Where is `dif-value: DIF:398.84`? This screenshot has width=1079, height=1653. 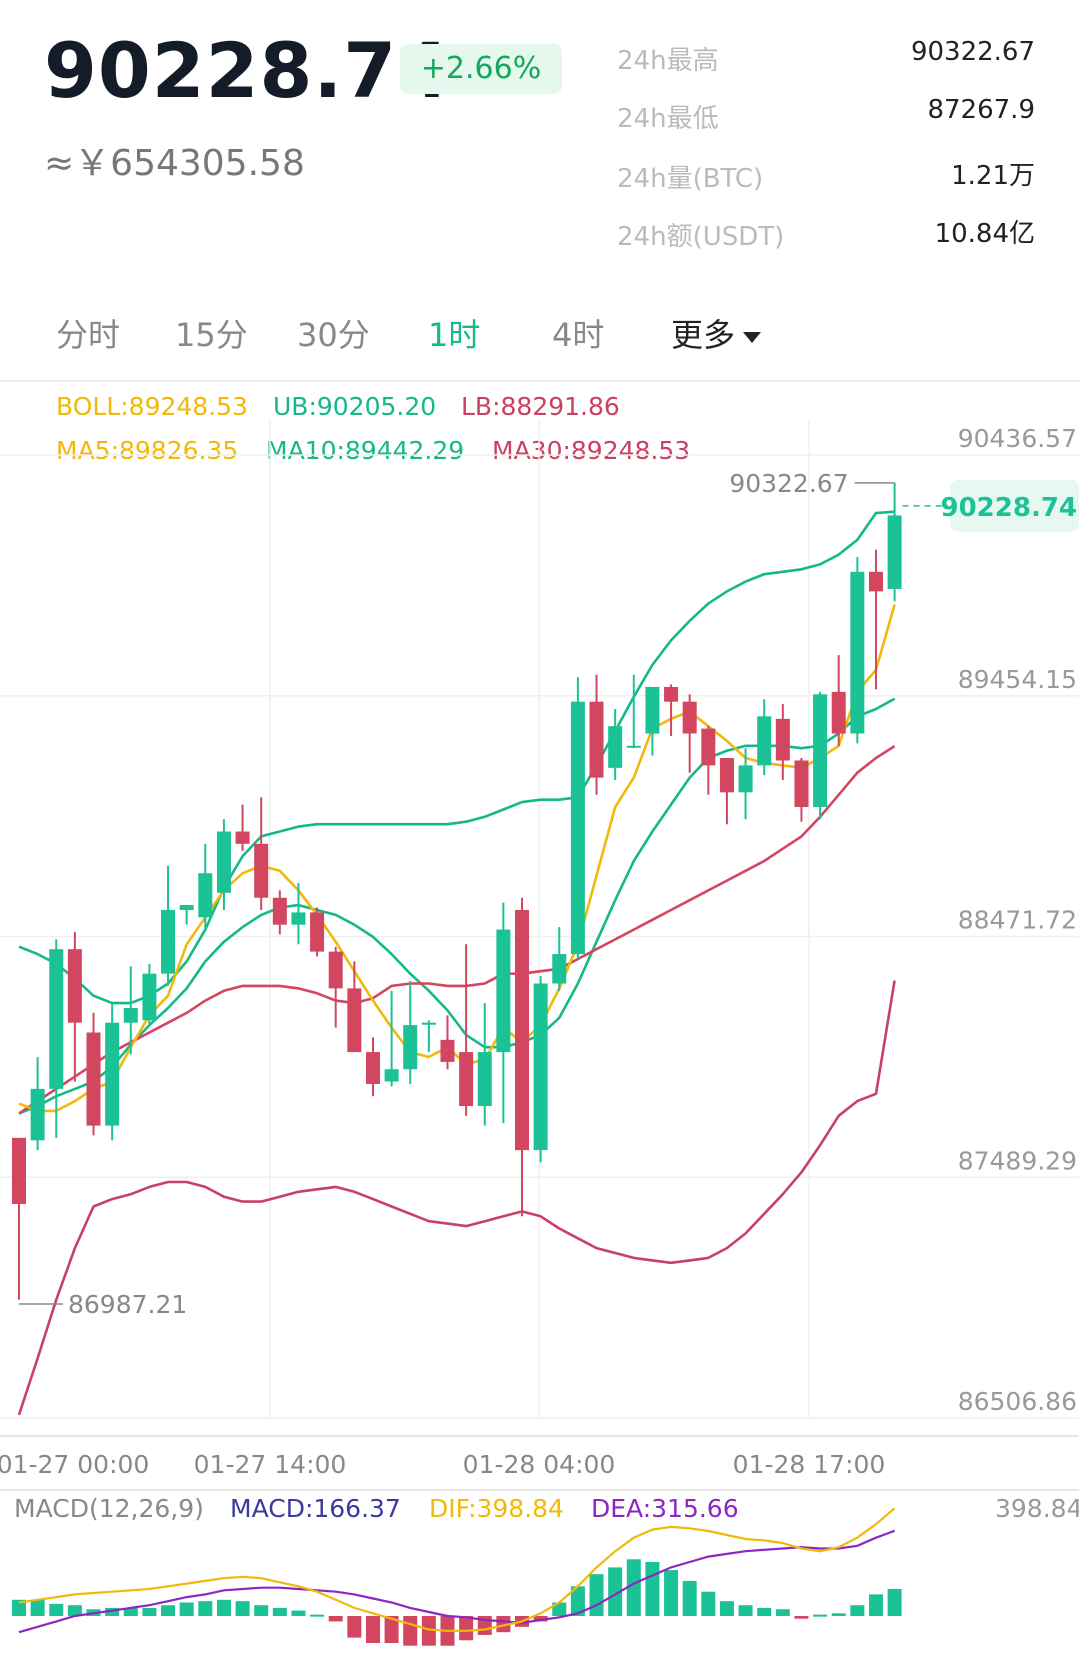
dif-value: DIF:398.84 is located at coordinates (496, 1508).